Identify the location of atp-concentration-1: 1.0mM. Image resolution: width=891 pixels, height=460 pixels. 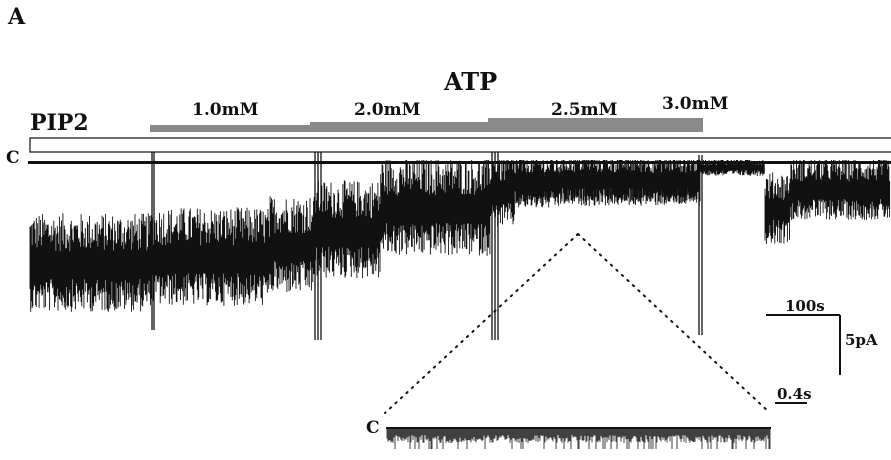
(225, 110).